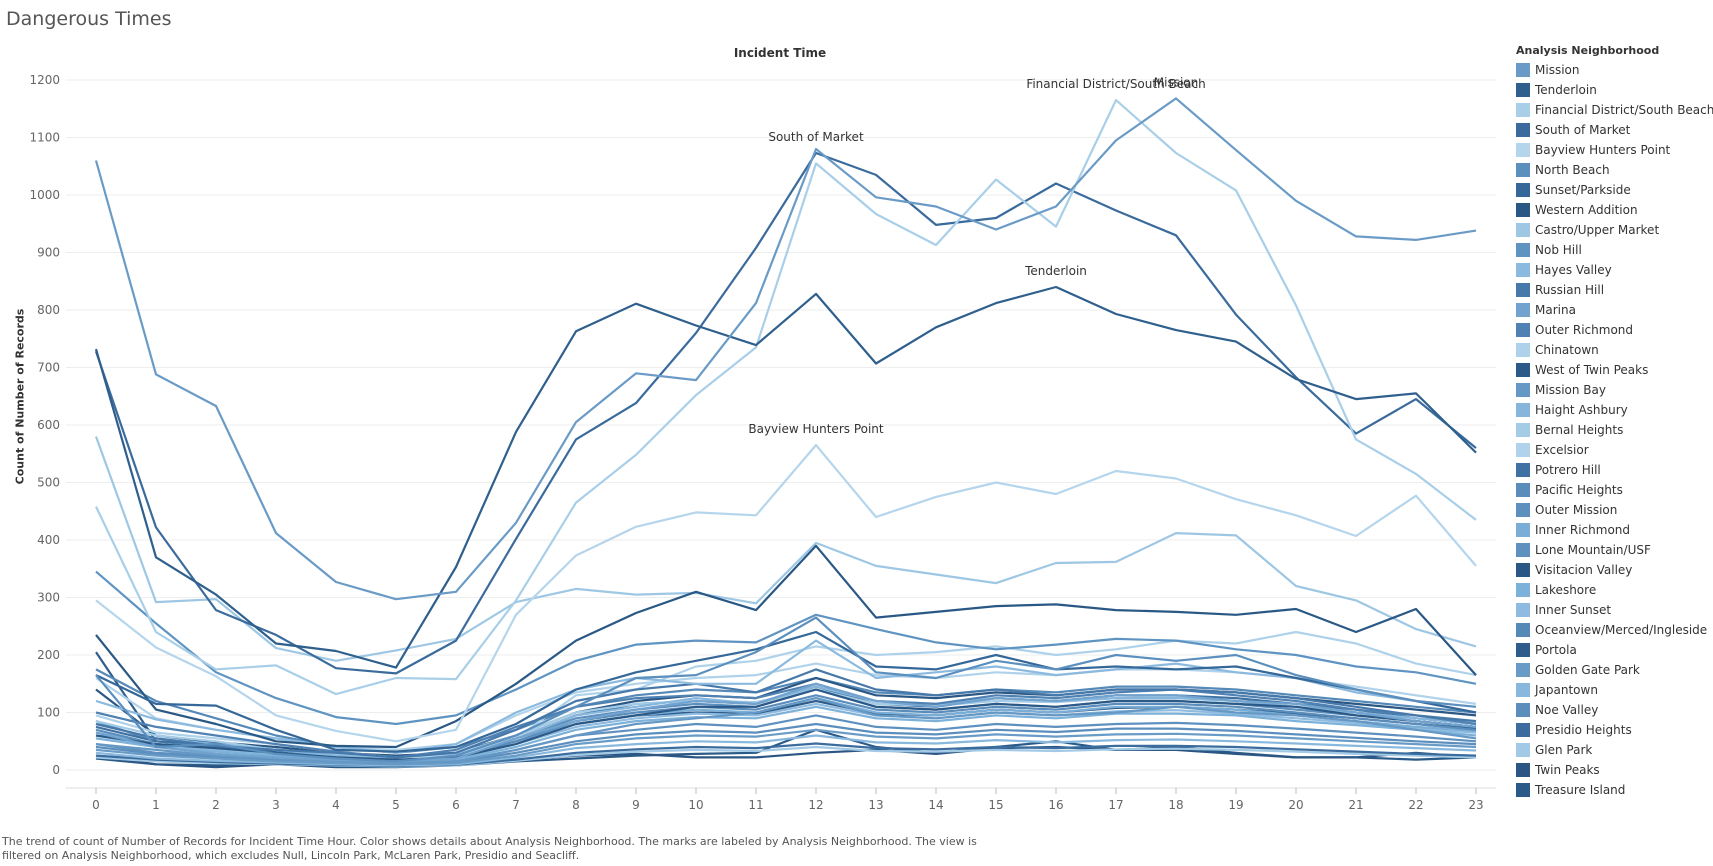 The width and height of the screenshot is (1713, 866). I want to click on legend-item: Haight Ashbury, so click(1613, 410).